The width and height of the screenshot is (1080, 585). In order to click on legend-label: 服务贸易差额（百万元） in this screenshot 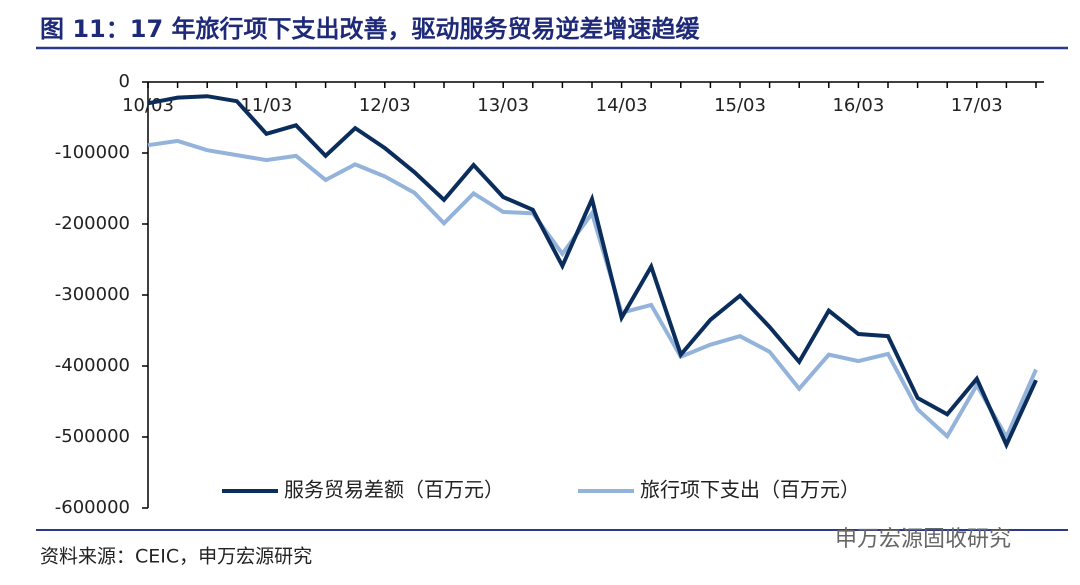, I will do `click(394, 490)`.